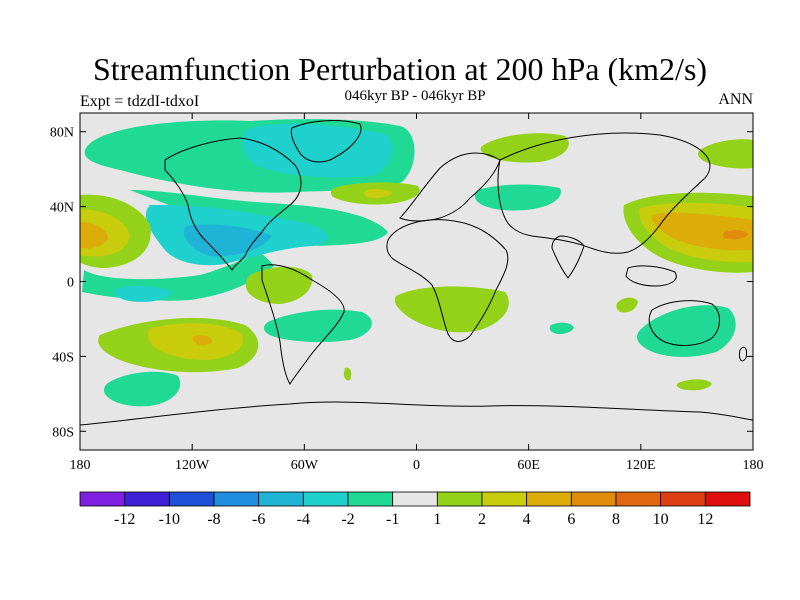 Image resolution: width=800 pixels, height=600 pixels. Describe the element at coordinates (561, 328) in the screenshot. I see `contour-neg-indian-south` at that location.